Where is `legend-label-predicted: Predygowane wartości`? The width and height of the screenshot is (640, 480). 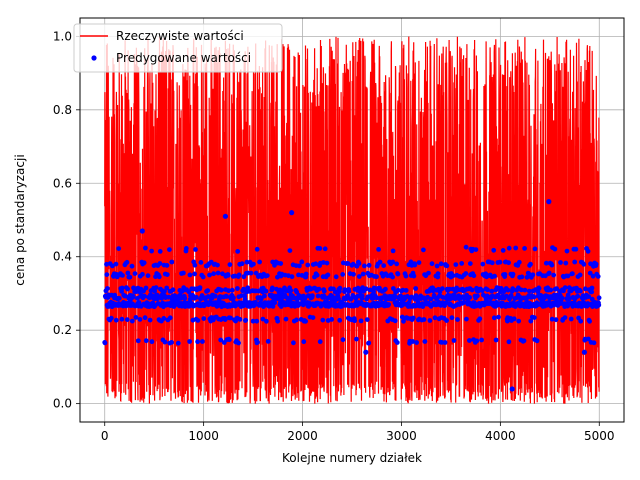 legend-label-predicted: Predygowane wartości is located at coordinates (183, 58).